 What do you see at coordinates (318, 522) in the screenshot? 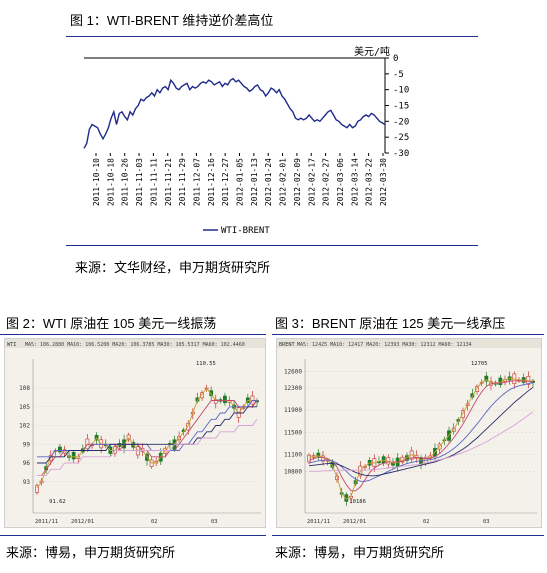
I see `fig3-x-tick-label: 2011/11` at bounding box center [318, 522].